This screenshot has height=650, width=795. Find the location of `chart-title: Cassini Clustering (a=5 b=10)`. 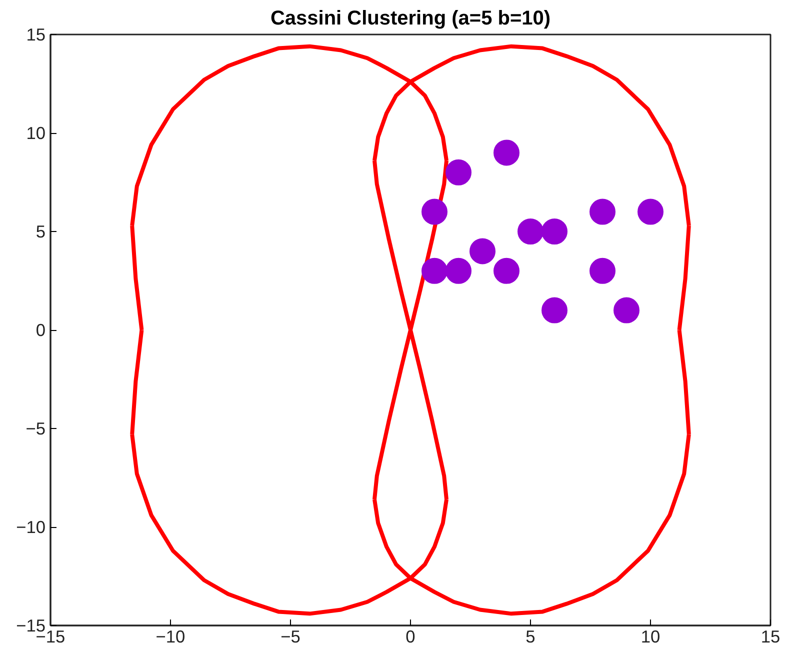

chart-title: Cassini Clustering (a=5 b=10) is located at coordinates (410, 19).